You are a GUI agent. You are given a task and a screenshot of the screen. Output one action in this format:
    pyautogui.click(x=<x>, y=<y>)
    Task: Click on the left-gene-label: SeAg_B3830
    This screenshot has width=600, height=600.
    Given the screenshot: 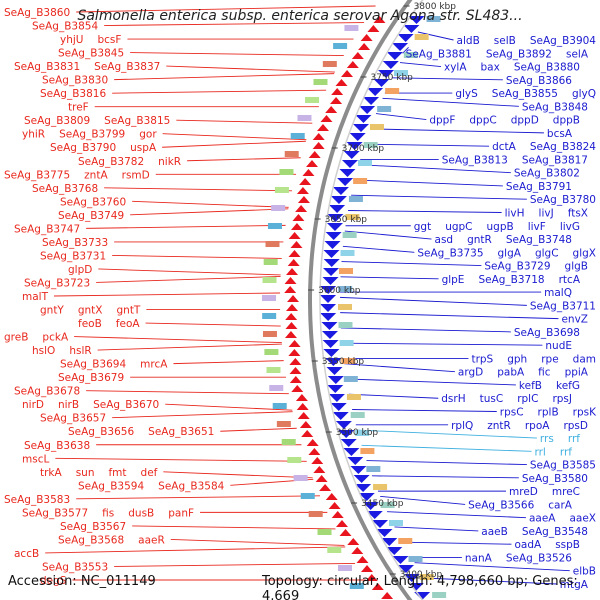 What is the action you would take?
    pyautogui.click(x=75, y=81)
    